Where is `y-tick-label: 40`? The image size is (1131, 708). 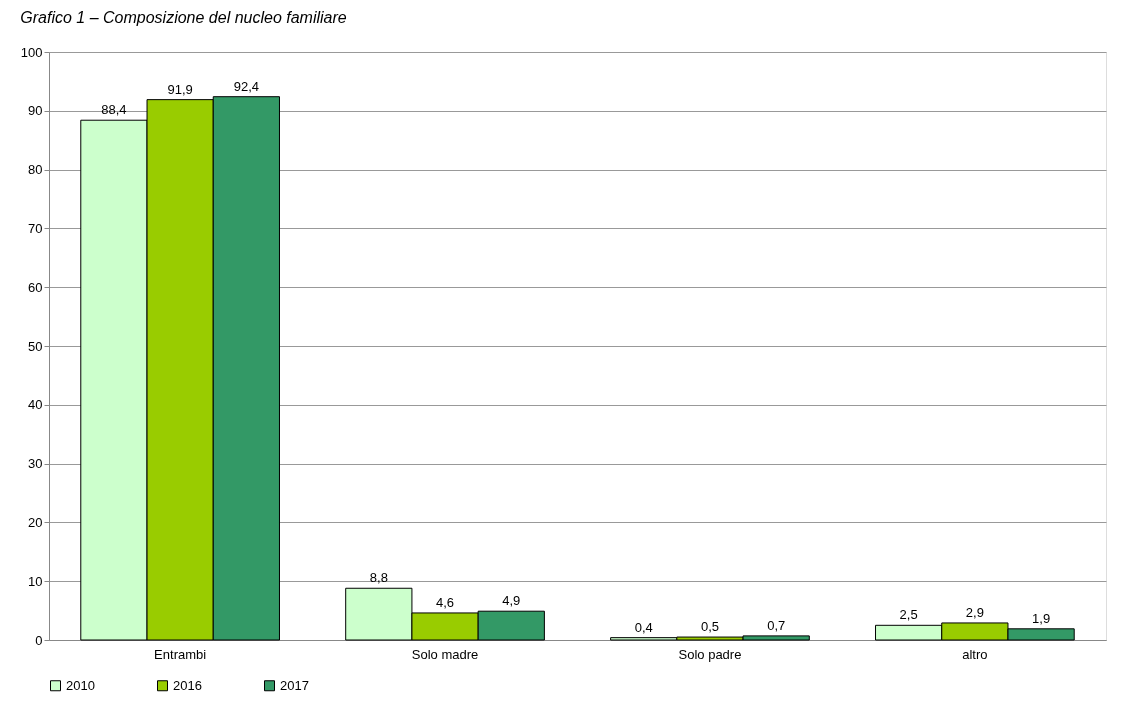
y-tick-label: 40 is located at coordinates (35, 405).